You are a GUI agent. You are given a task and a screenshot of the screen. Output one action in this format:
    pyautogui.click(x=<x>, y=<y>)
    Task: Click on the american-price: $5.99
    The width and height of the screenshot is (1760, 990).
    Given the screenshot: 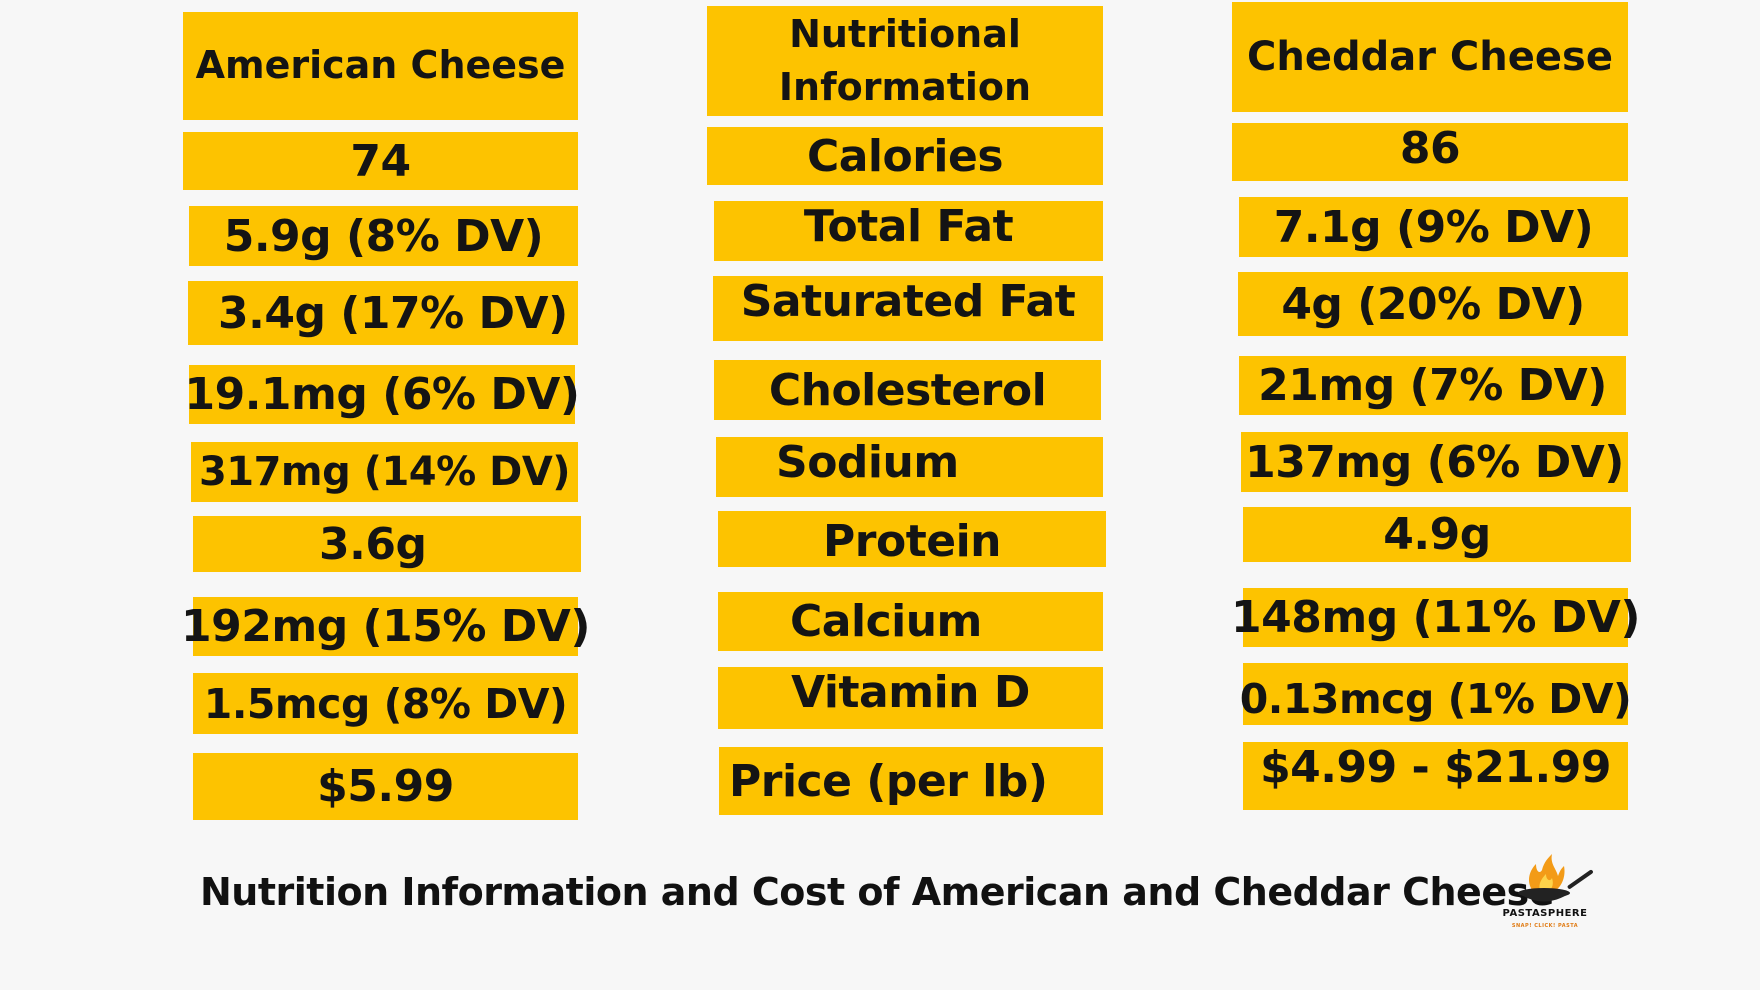 What is the action you would take?
    pyautogui.click(x=385, y=786)
    